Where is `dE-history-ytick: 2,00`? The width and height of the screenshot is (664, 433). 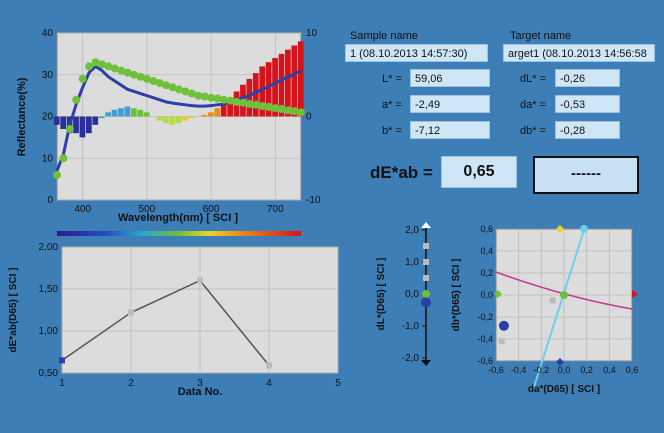
dE-history-ytick: 2,00 is located at coordinates (49, 247).